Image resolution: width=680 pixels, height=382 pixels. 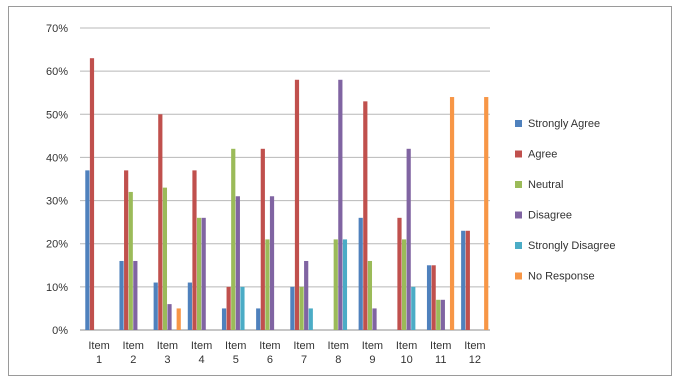 I want to click on x-category-label: Item 12, so click(x=474, y=353).